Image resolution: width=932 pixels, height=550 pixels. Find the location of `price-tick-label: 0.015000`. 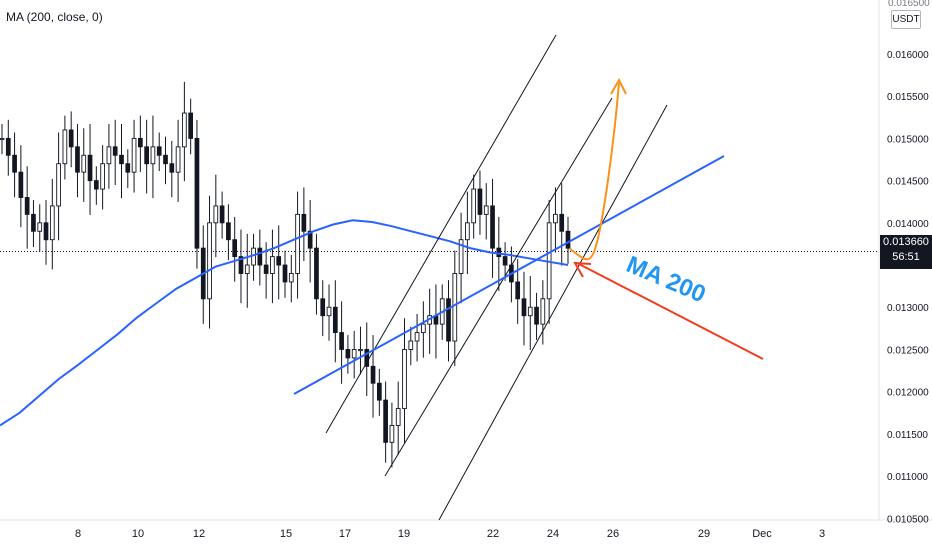

price-tick-label: 0.015000 is located at coordinates (908, 139).